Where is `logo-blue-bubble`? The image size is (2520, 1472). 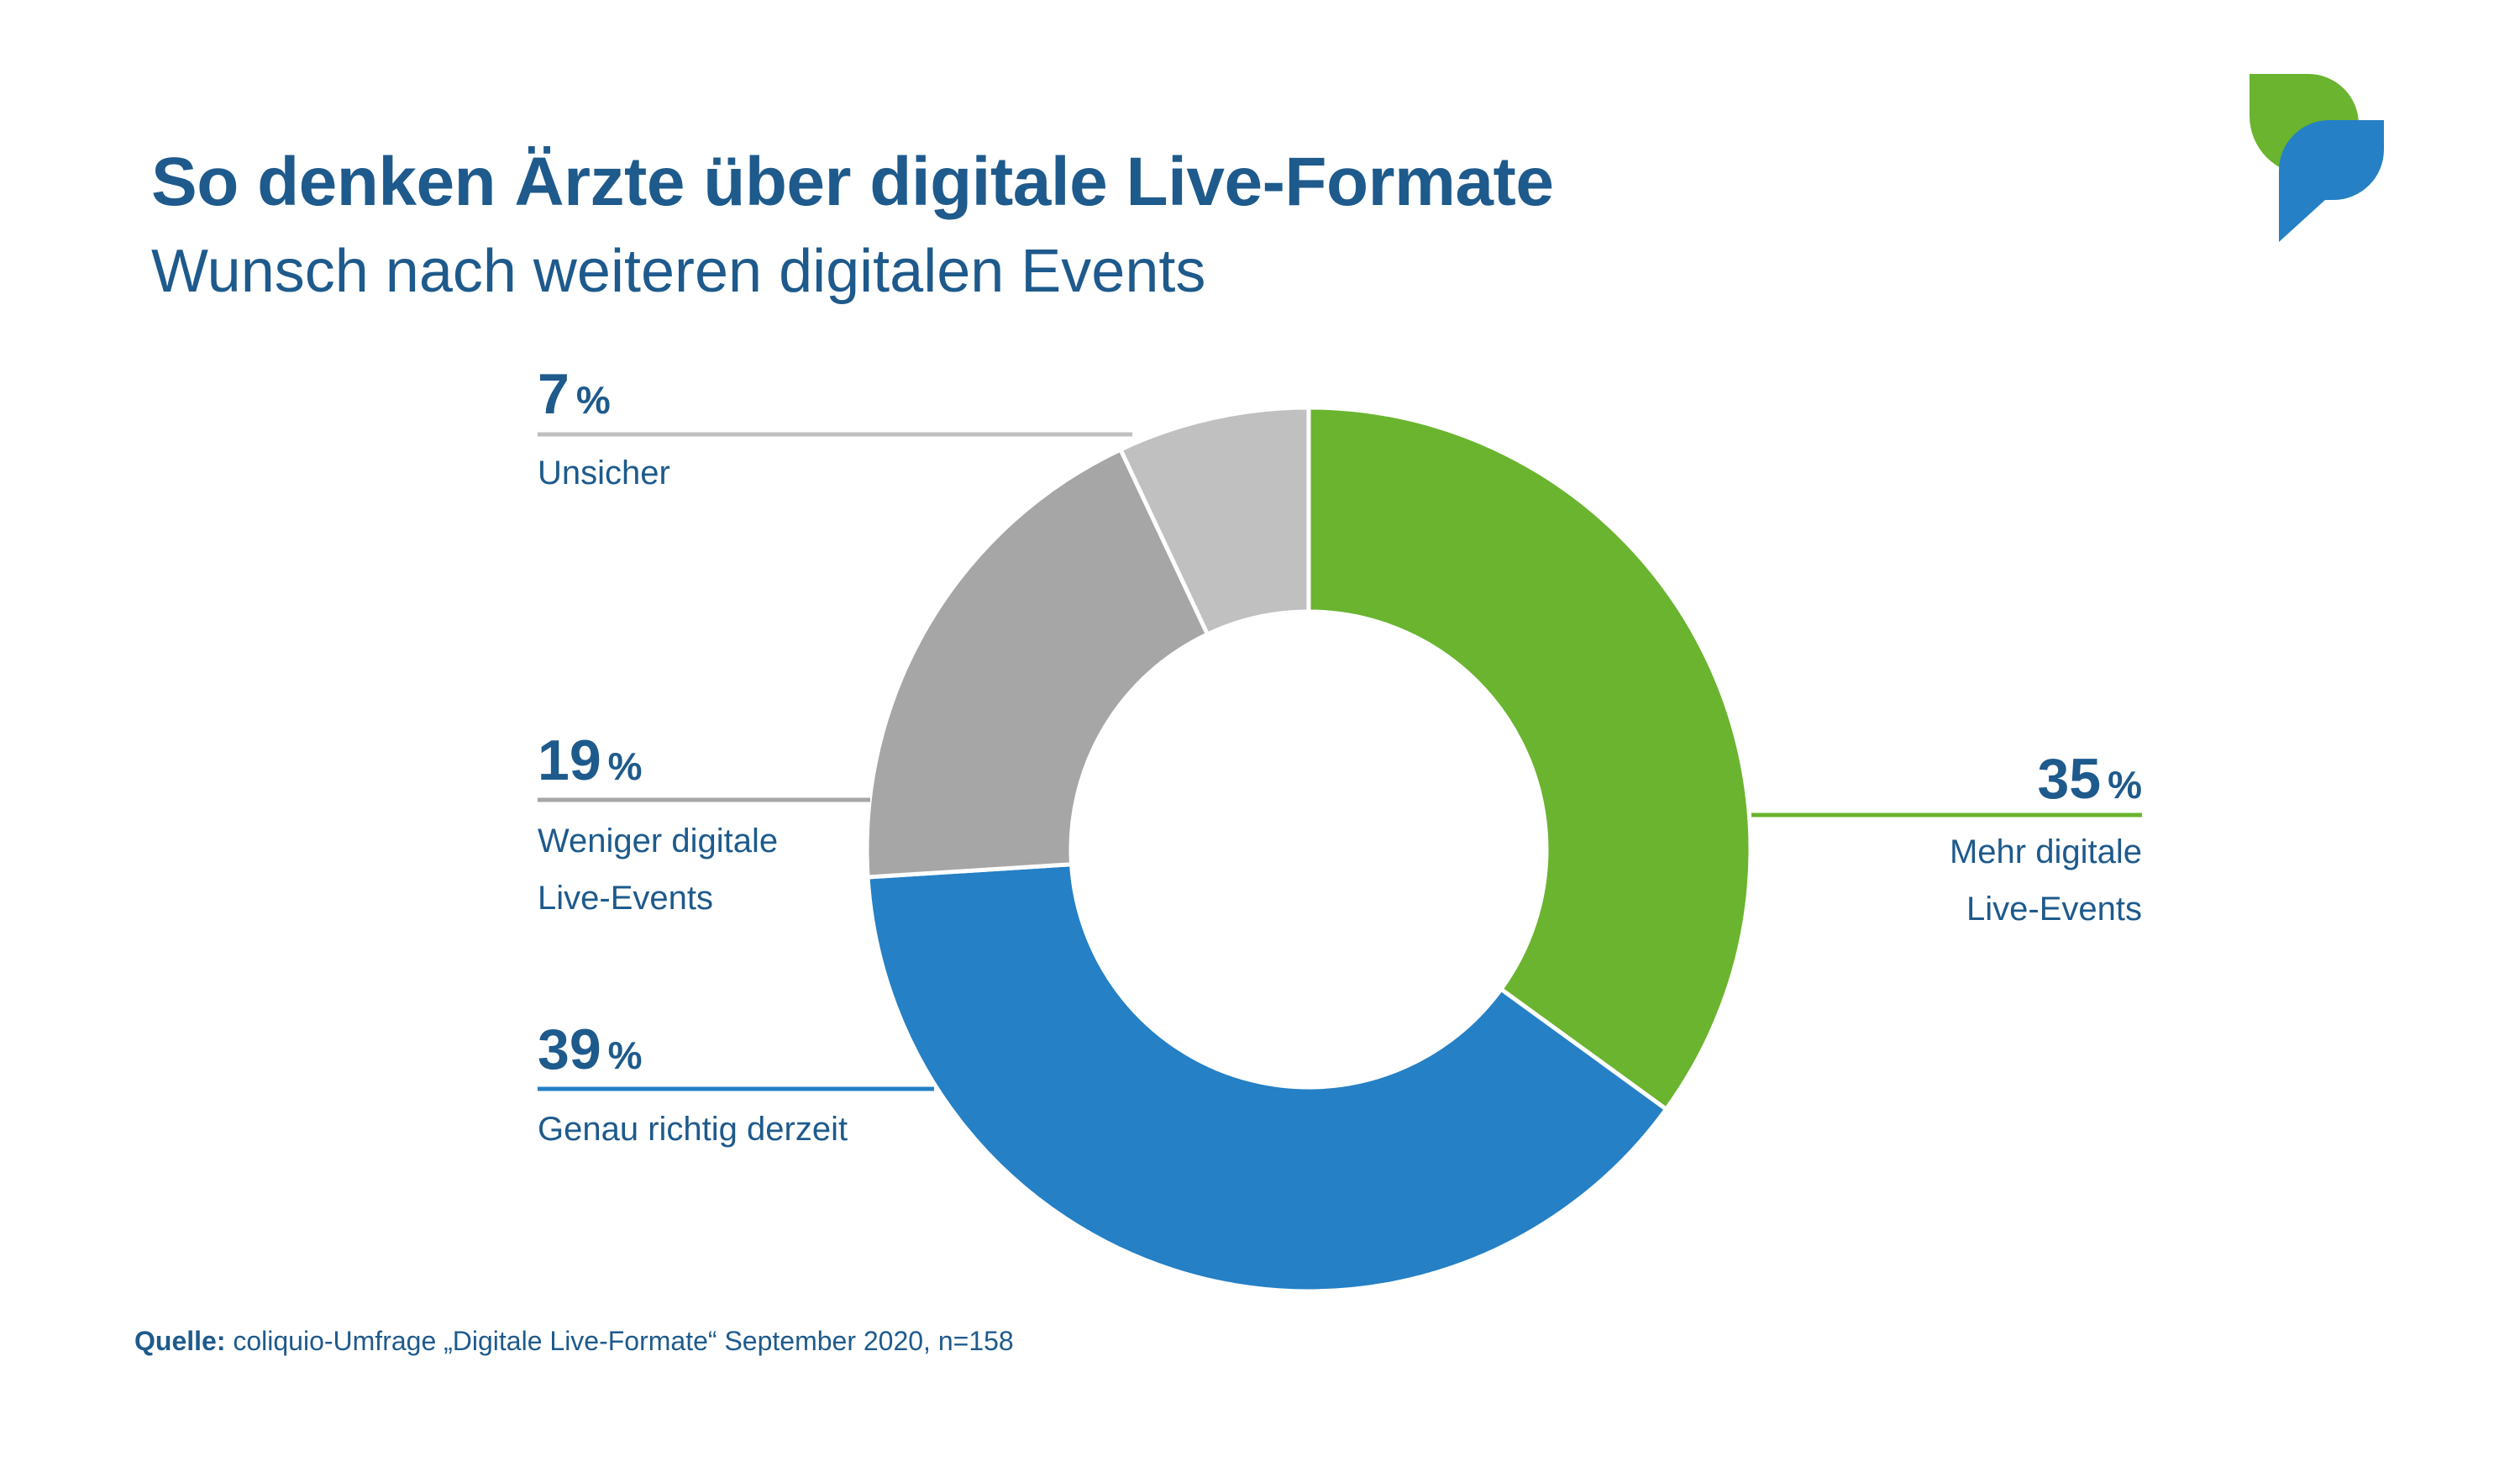
logo-blue-bubble is located at coordinates (2331, 181).